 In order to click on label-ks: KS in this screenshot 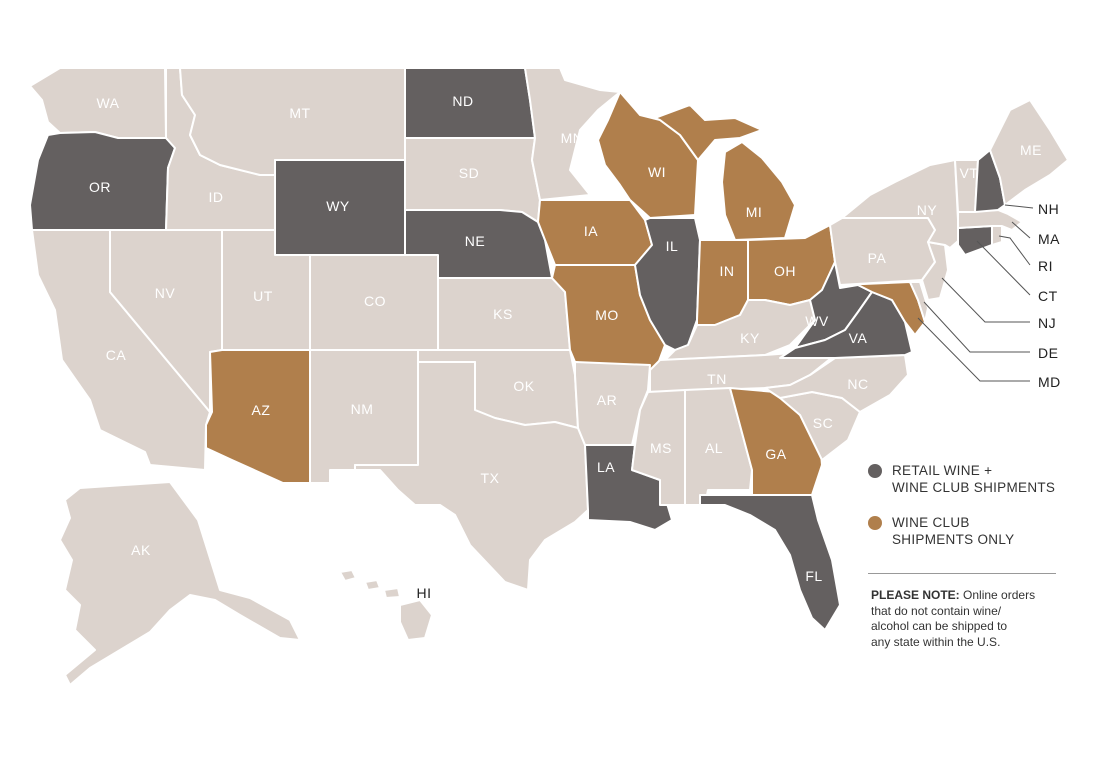, I will do `click(503, 314)`.